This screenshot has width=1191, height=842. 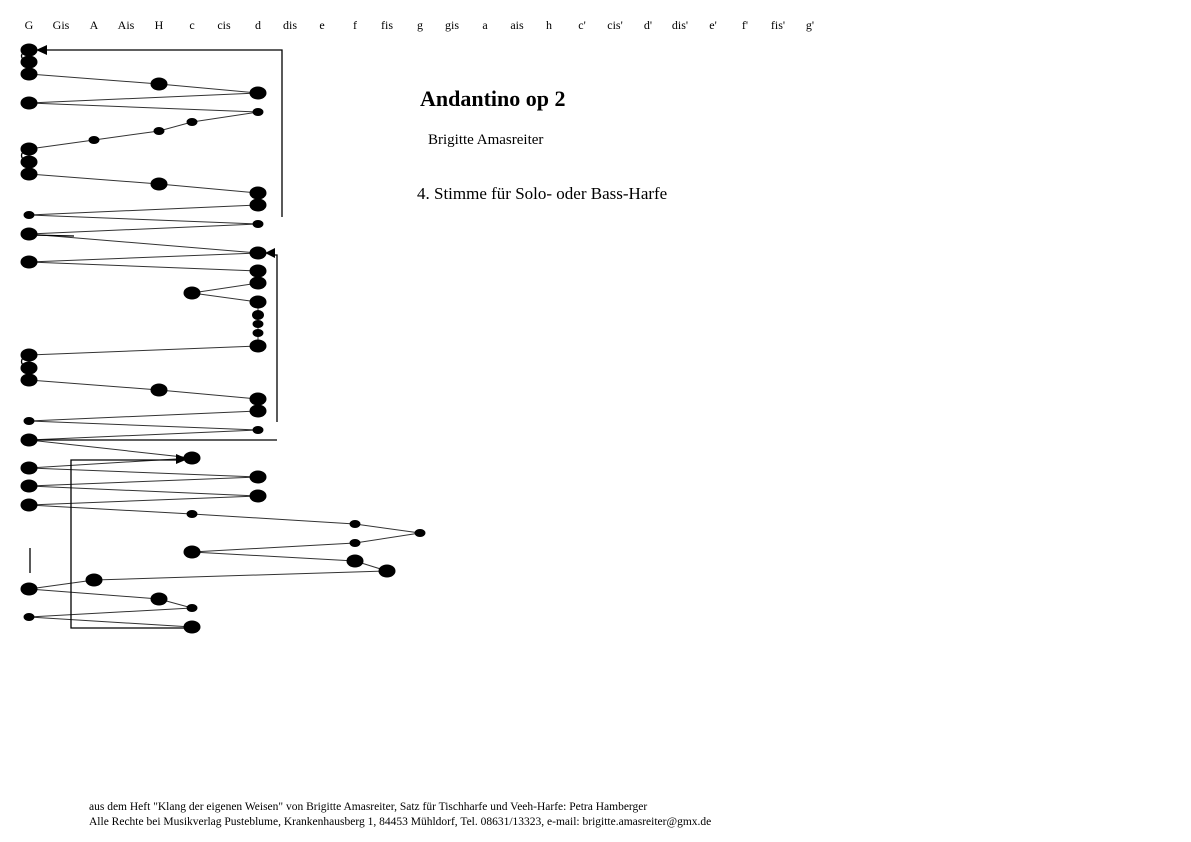 What do you see at coordinates (192, 25) in the screenshot?
I see `note-name-5: c` at bounding box center [192, 25].